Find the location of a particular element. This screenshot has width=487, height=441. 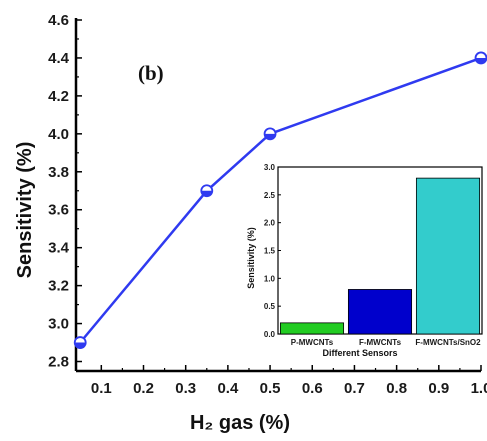

y-tick-label: 4.6 is located at coordinates (58, 20).